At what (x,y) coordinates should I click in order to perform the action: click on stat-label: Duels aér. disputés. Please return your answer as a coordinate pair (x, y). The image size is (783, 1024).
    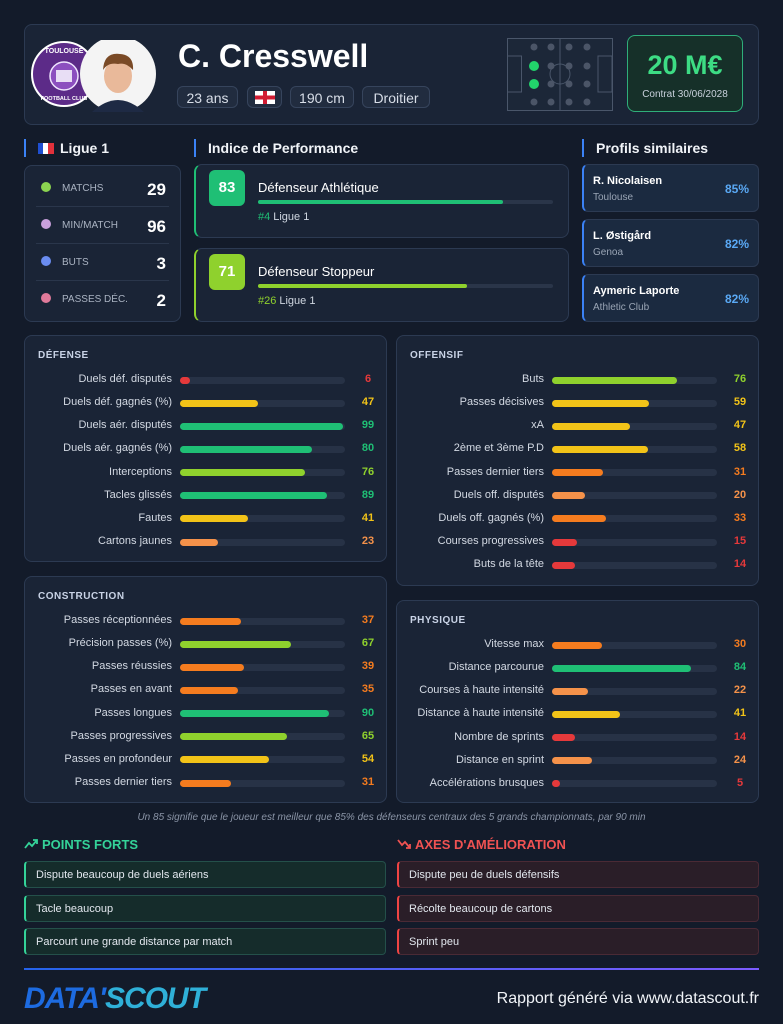
    Looking at the image, I should click on (125, 425).